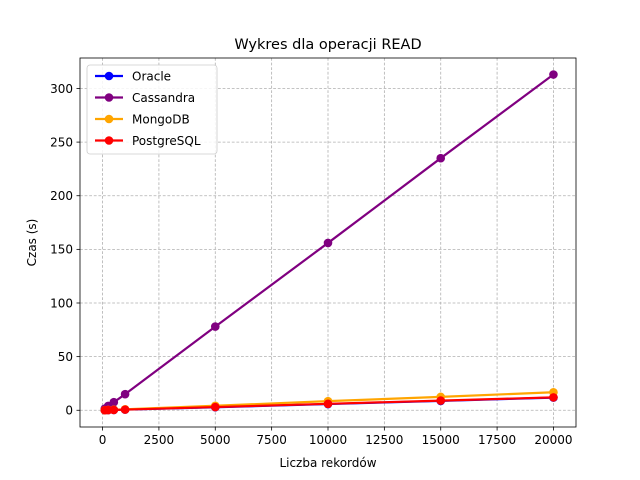  What do you see at coordinates (69, 411) in the screenshot?
I see `y-tick-label: 0` at bounding box center [69, 411].